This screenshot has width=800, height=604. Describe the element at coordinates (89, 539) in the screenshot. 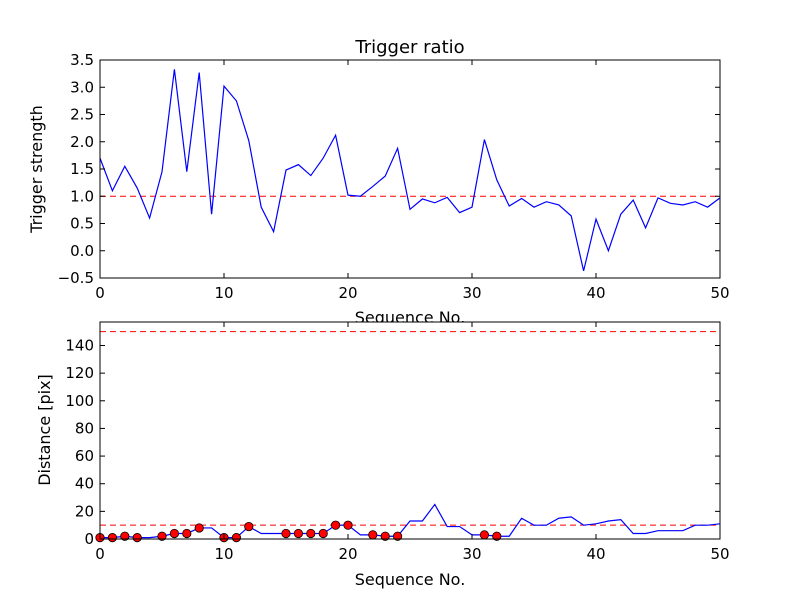

I see `y-tick-label: 0` at that location.